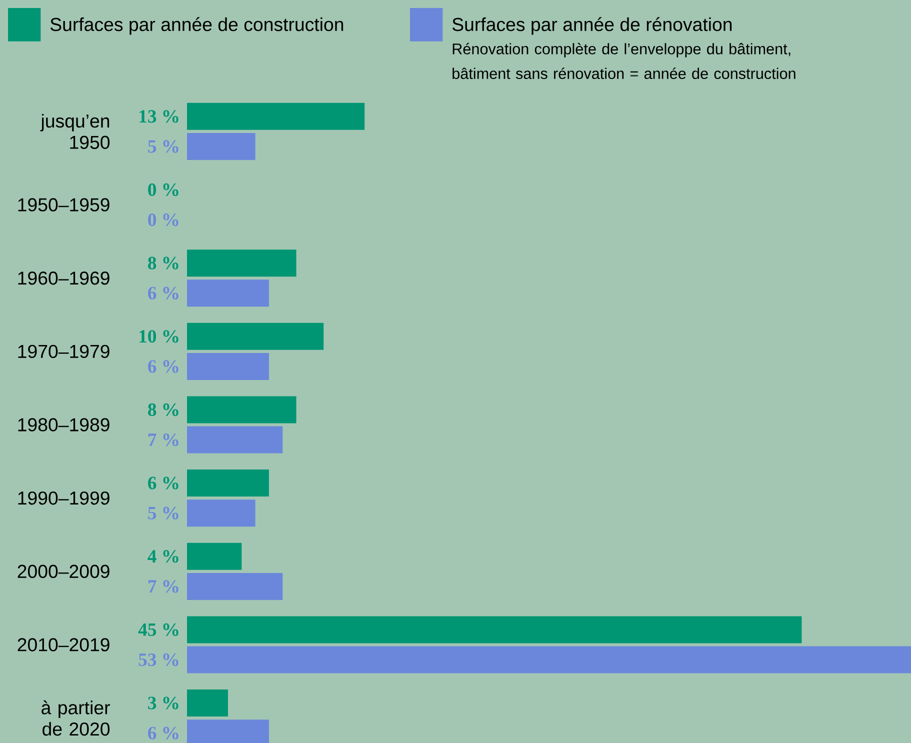  I want to click on y-tick-label: jusqu’en 1950, so click(75, 131).